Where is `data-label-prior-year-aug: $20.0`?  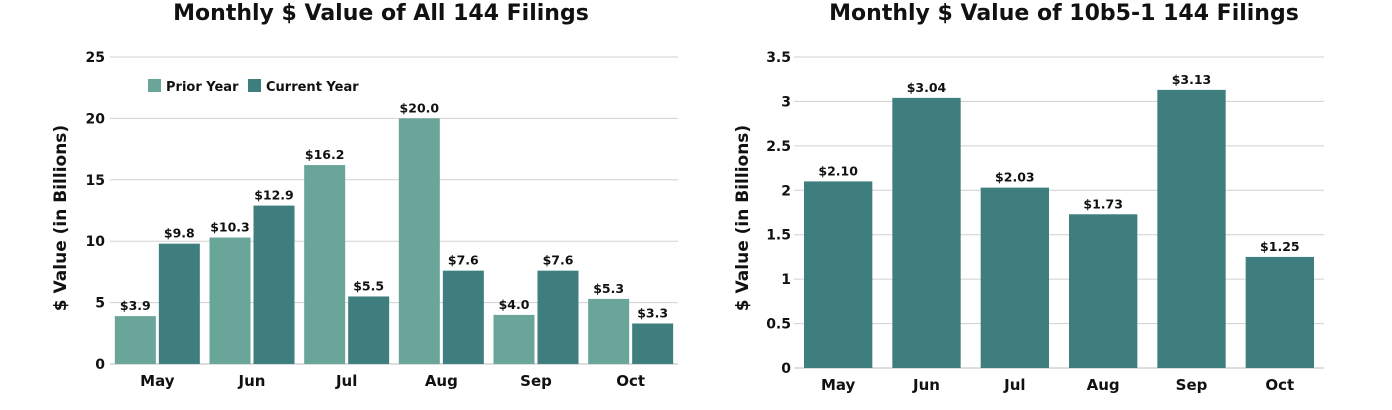 data-label-prior-year-aug: $20.0 is located at coordinates (420, 107).